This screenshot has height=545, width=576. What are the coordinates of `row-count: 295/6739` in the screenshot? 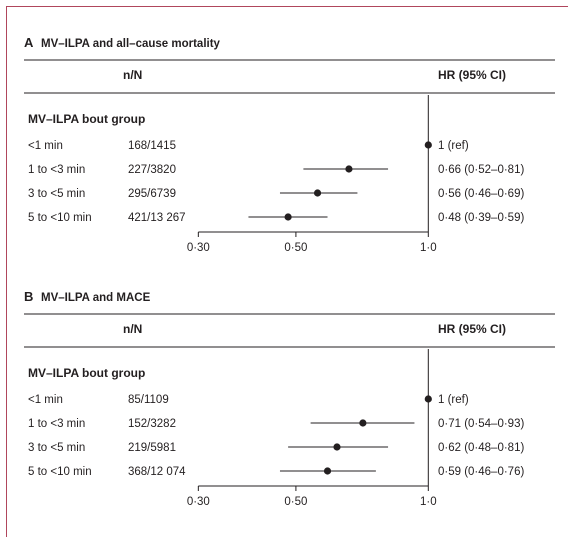 It's located at (152, 194).